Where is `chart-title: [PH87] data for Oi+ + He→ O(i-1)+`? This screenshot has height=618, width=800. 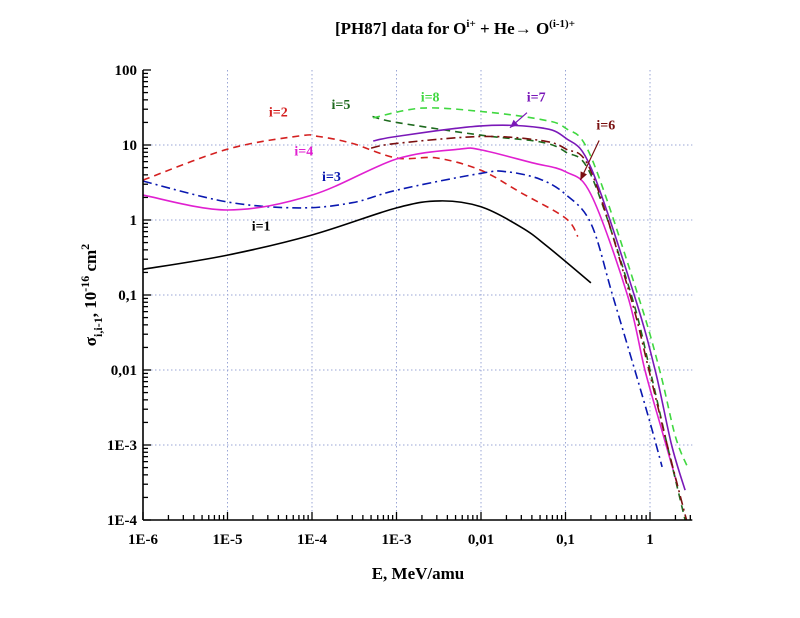
chart-title: [PH87] data for Oi+ + He→ O(i-1)+ is located at coordinates (455, 28).